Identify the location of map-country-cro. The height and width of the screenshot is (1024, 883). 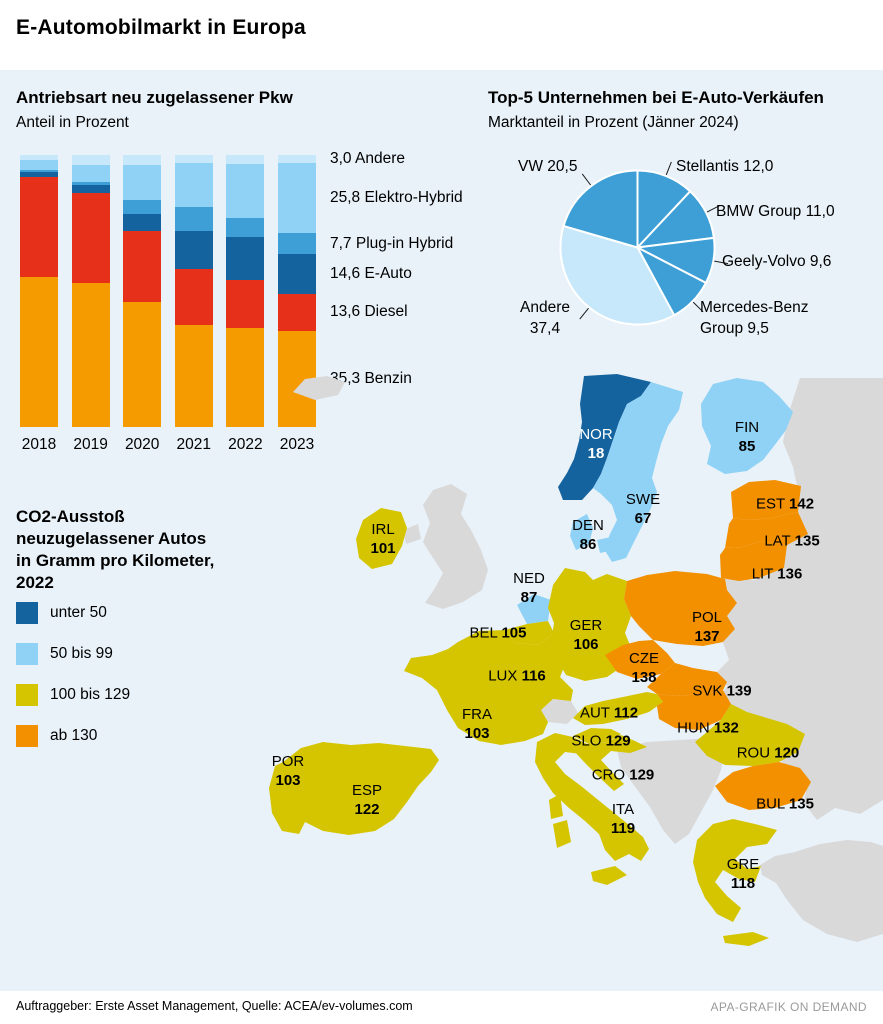
(610, 763).